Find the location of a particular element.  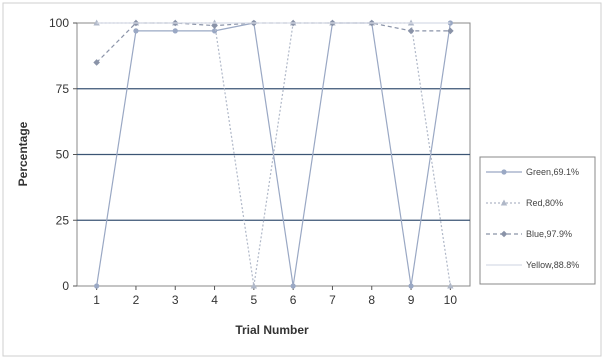

legend-item: Yellow,88.8% is located at coordinates (532, 265).